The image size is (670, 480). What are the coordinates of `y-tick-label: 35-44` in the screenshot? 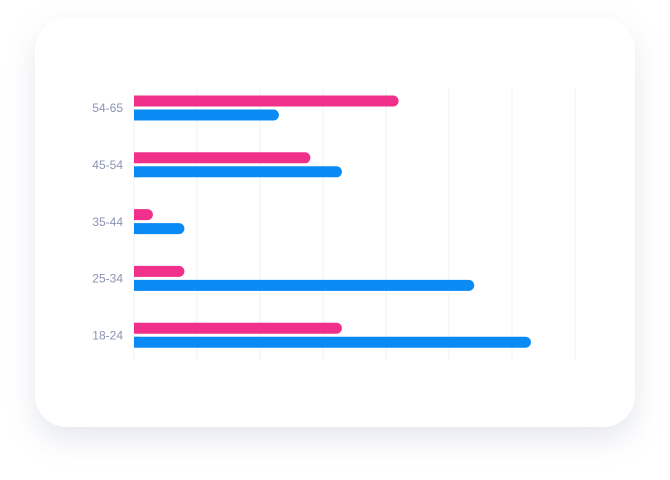 It's located at (107, 222).